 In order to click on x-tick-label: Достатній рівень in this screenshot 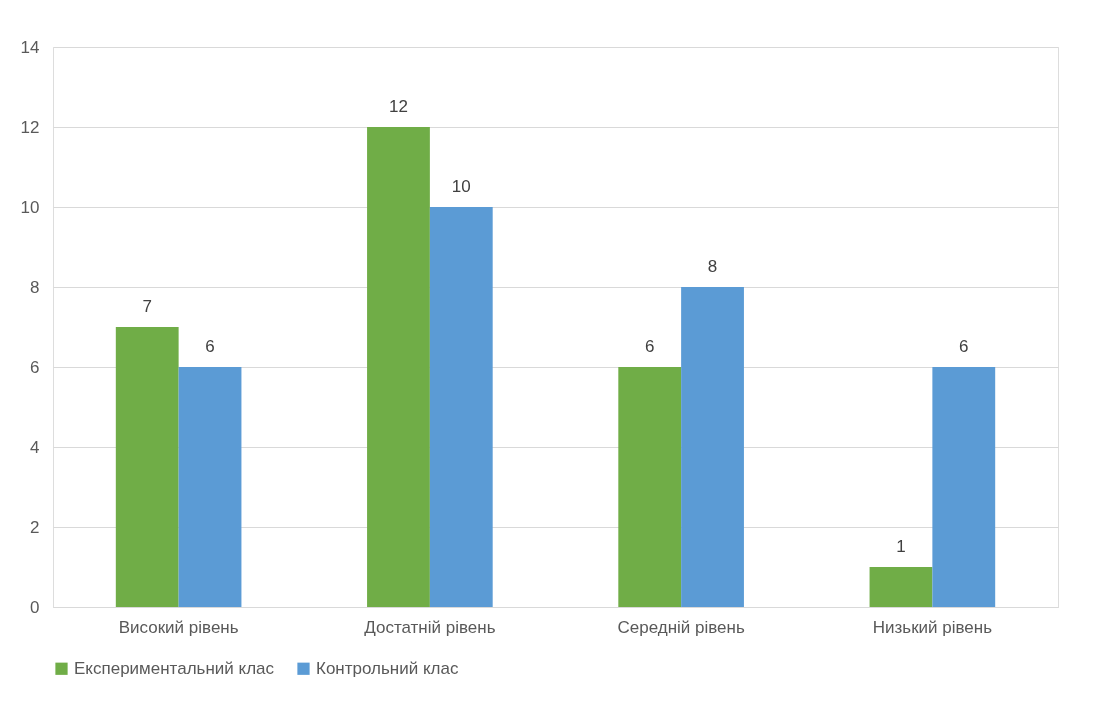, I will do `click(430, 627)`.